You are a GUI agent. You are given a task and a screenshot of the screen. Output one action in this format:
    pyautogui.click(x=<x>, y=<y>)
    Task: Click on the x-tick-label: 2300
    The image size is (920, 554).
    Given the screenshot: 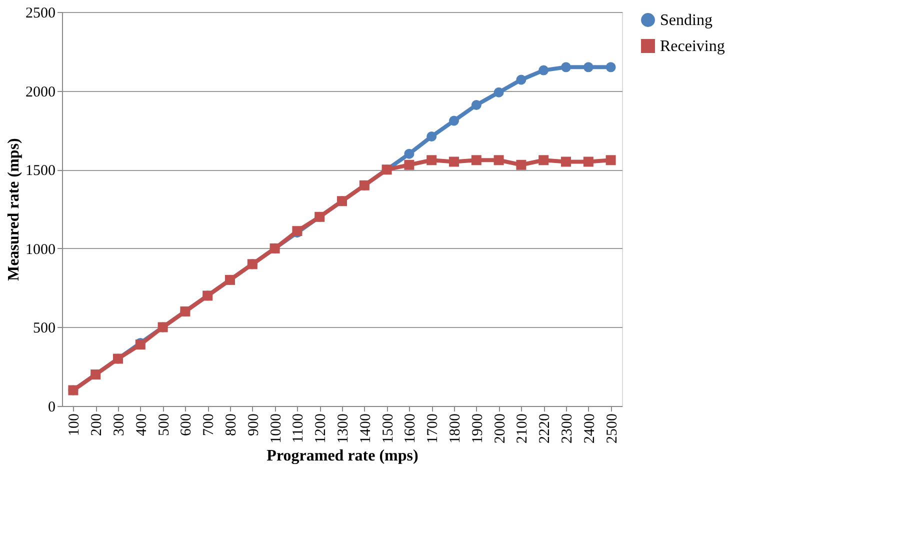 What is the action you would take?
    pyautogui.click(x=568, y=429)
    